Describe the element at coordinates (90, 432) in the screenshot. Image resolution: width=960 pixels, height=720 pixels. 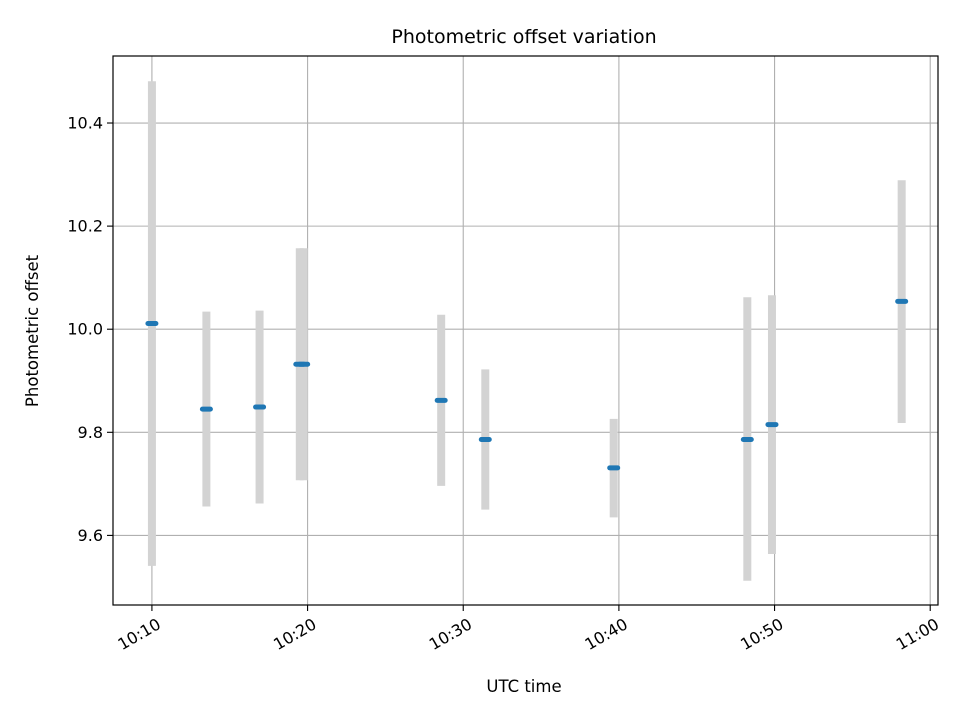
I see `y-tick-label: 9.8` at that location.